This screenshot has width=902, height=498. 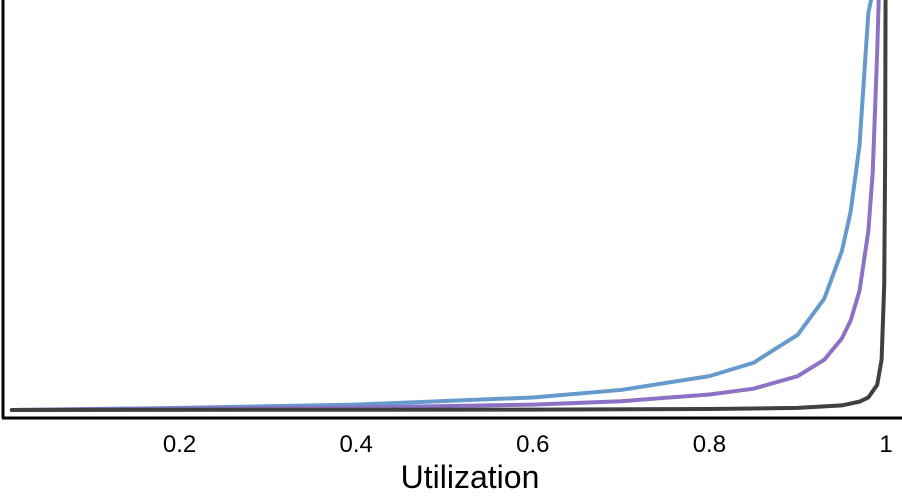 I want to click on x-axis-label: Utilization, so click(x=470, y=477).